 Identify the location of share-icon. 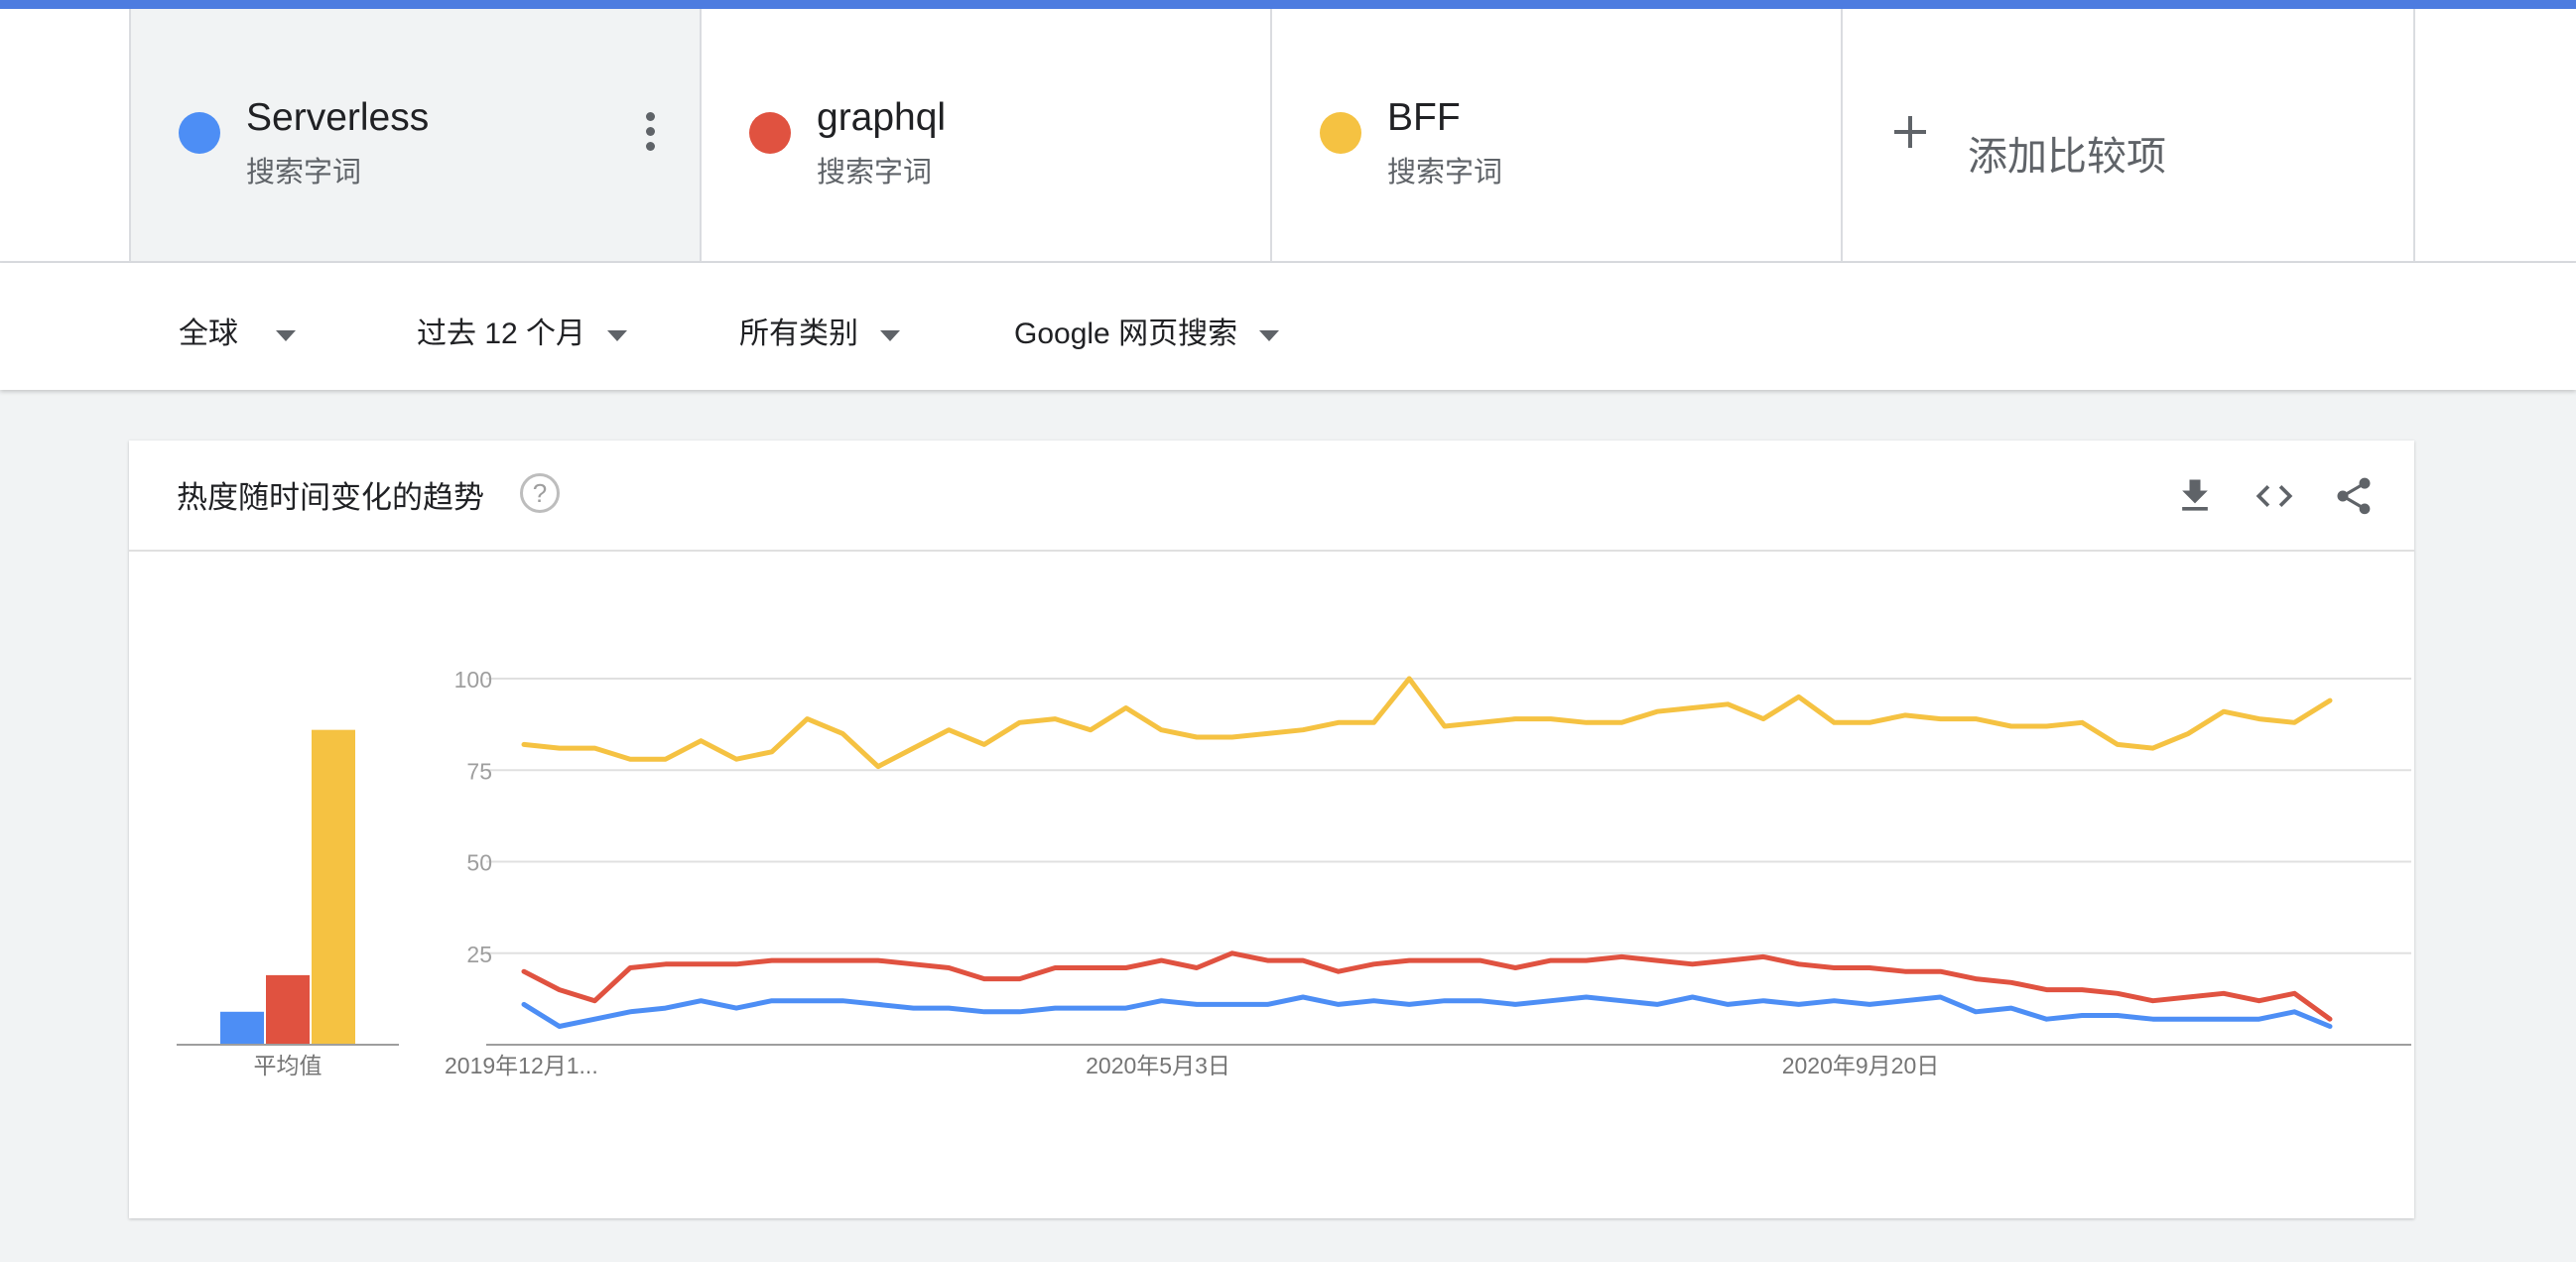
(2354, 496).